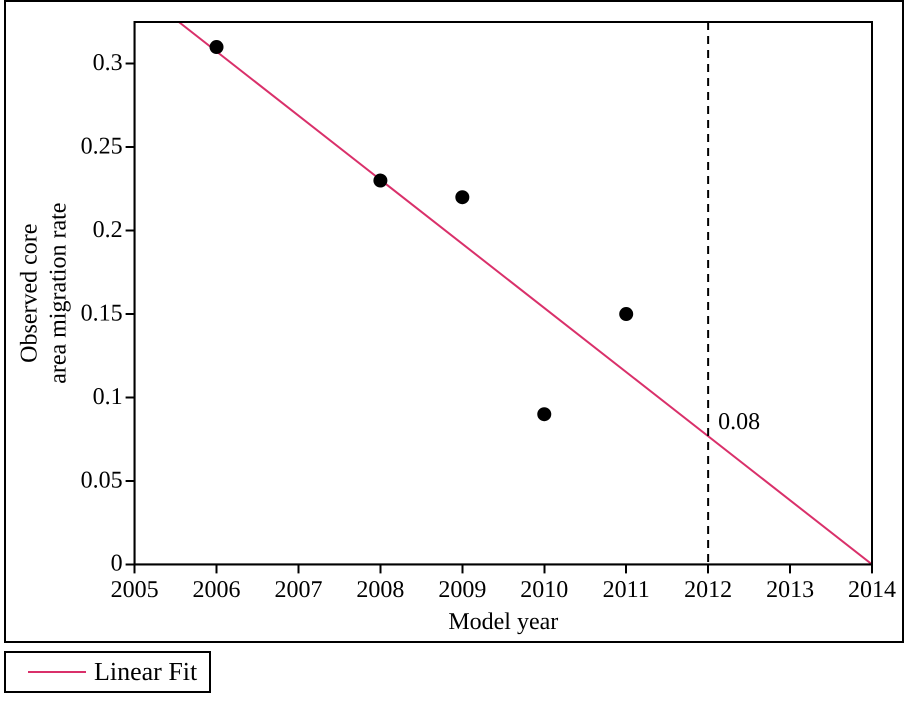 The height and width of the screenshot is (711, 908). Describe the element at coordinates (107, 229) in the screenshot. I see `y-tick-label: 0.2` at that location.